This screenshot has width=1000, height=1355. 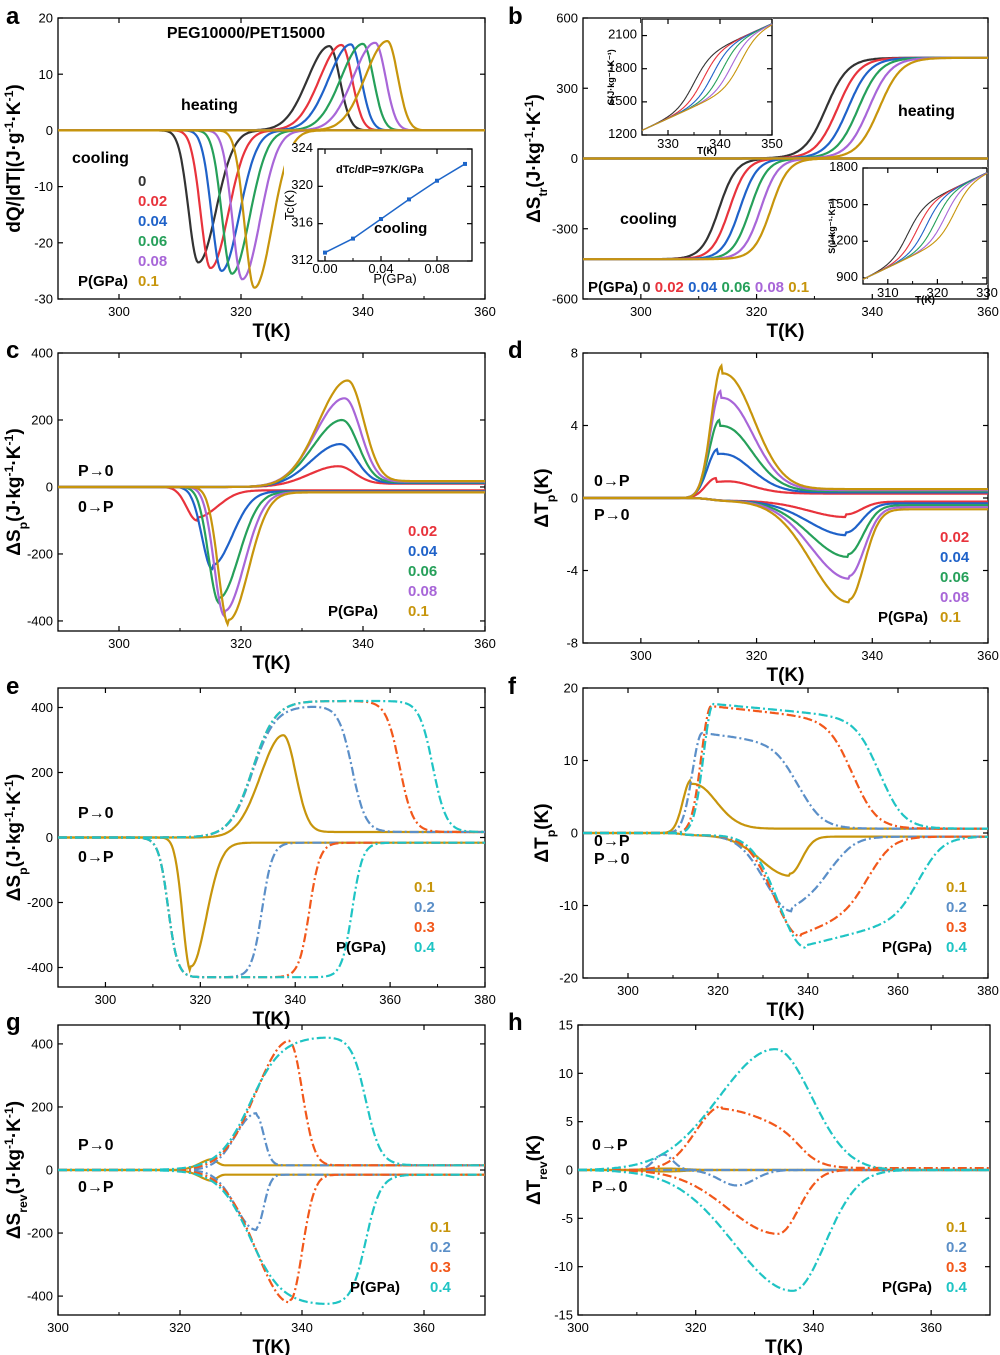 I want to click on 0-to-p-curve-0.06, so click(x=785, y=459).